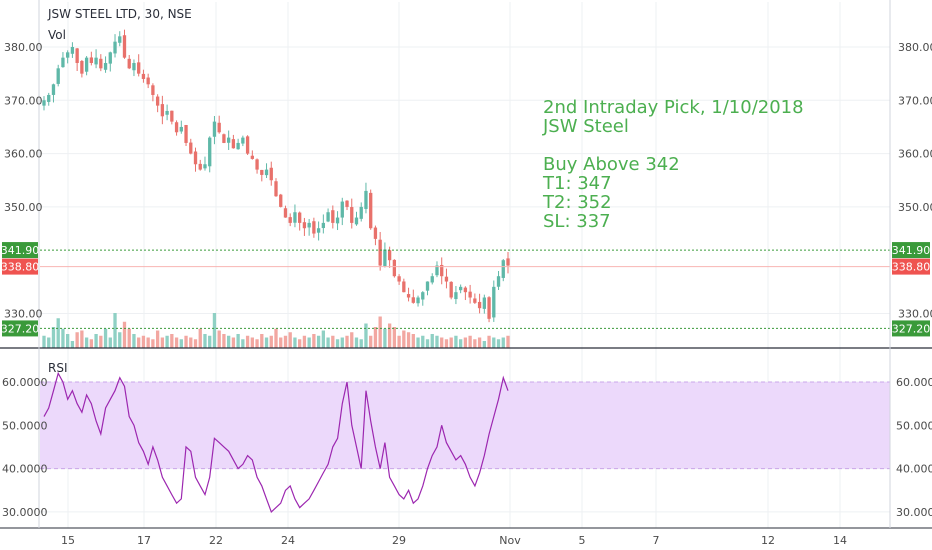  Describe the element at coordinates (768, 540) in the screenshot. I see `x-tick: 12` at that location.